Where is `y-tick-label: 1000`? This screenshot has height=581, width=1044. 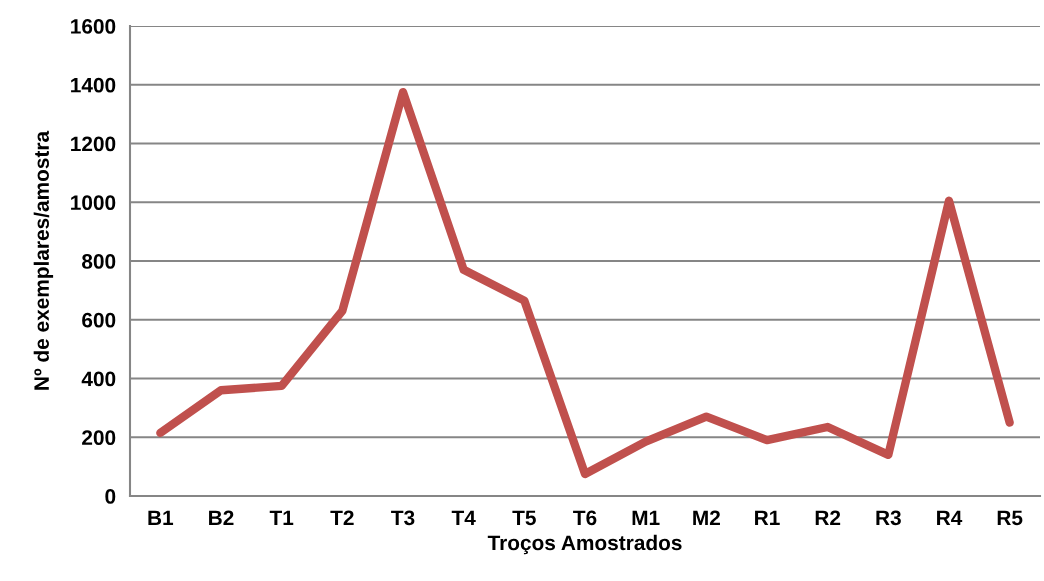
y-tick-label: 1000 is located at coordinates (93, 202).